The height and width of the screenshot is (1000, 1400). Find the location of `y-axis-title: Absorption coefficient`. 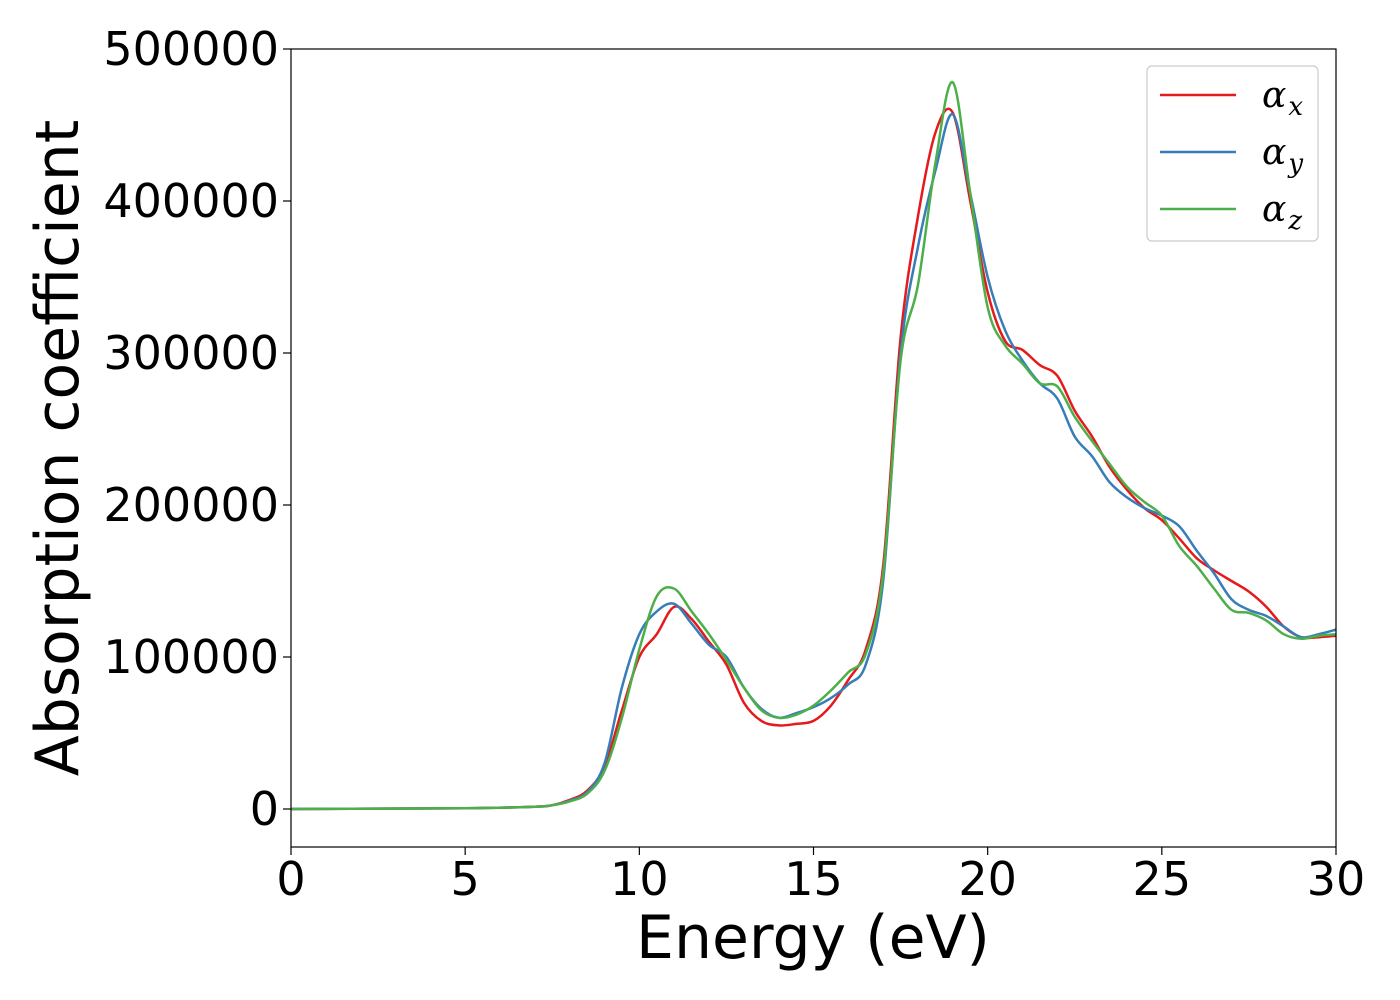

y-axis-title: Absorption coefficient is located at coordinates (58, 448).